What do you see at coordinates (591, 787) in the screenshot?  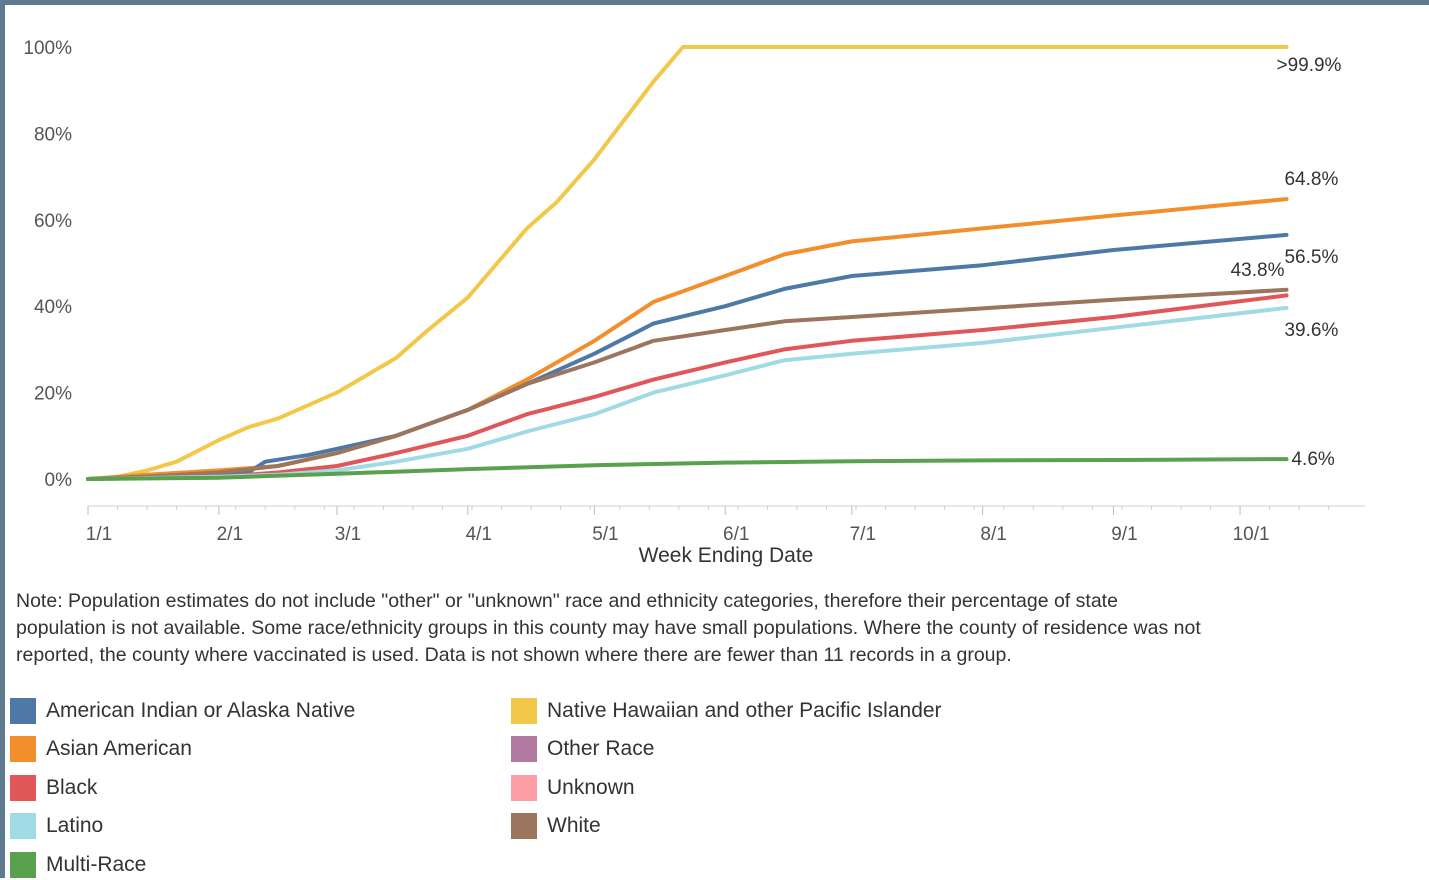 I see `legend-label: Unknown` at bounding box center [591, 787].